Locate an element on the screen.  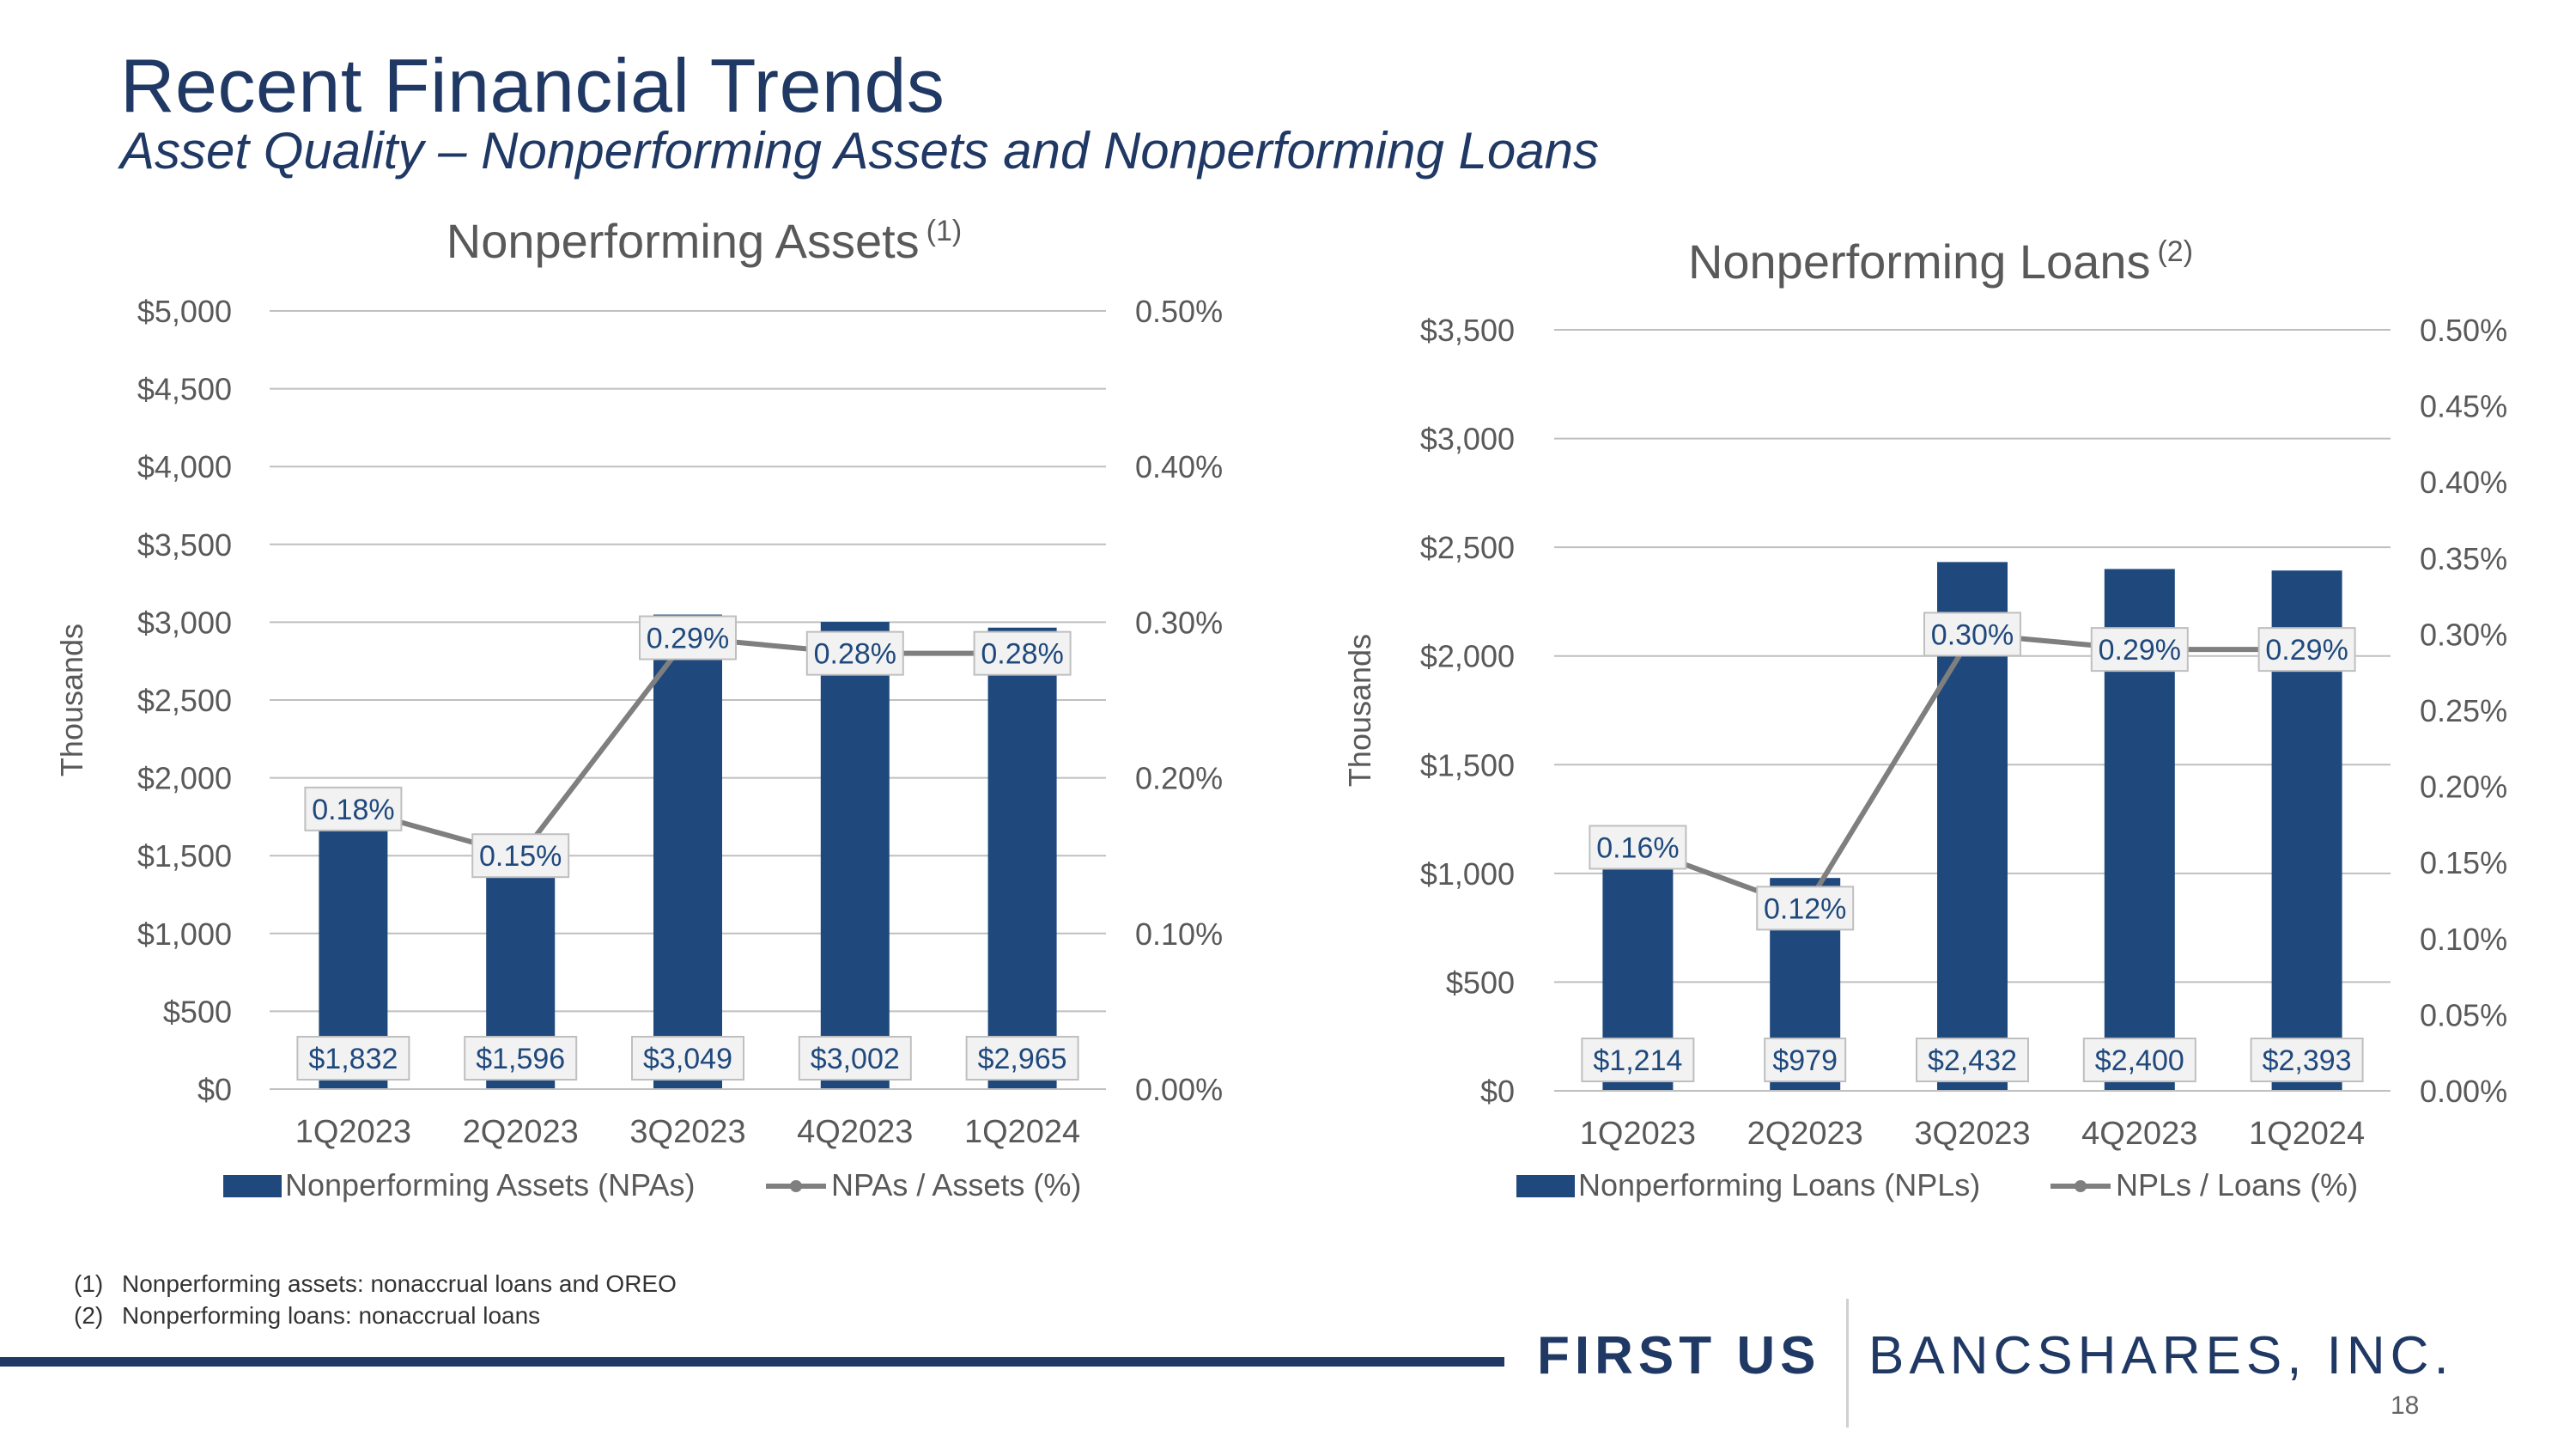
bar-data-label: $2,393 is located at coordinates (2307, 1060).